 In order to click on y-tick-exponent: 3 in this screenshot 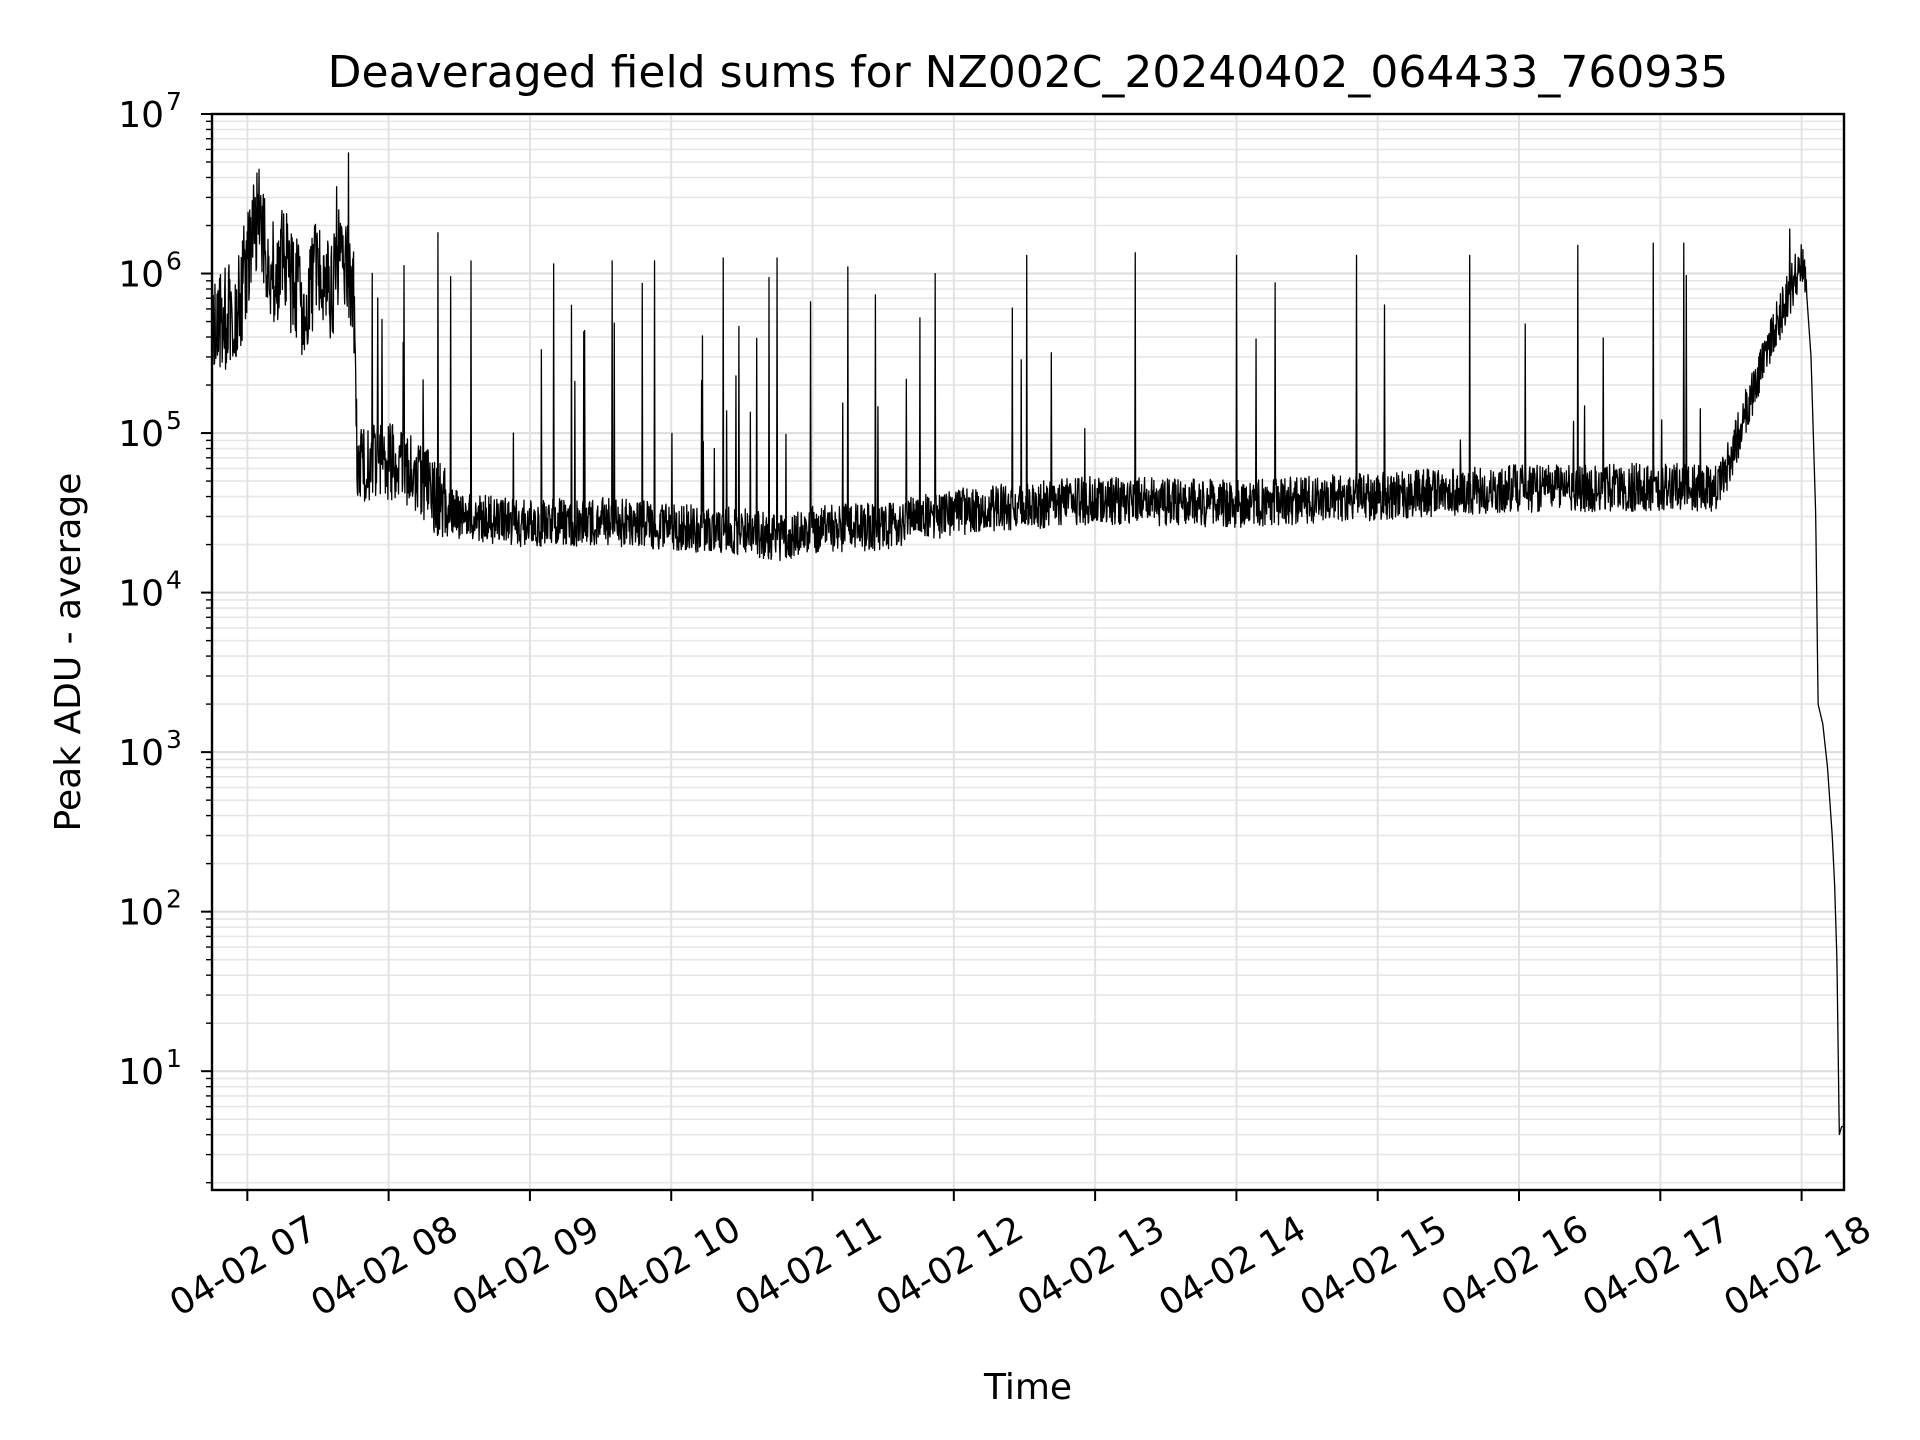, I will do `click(174, 739)`.